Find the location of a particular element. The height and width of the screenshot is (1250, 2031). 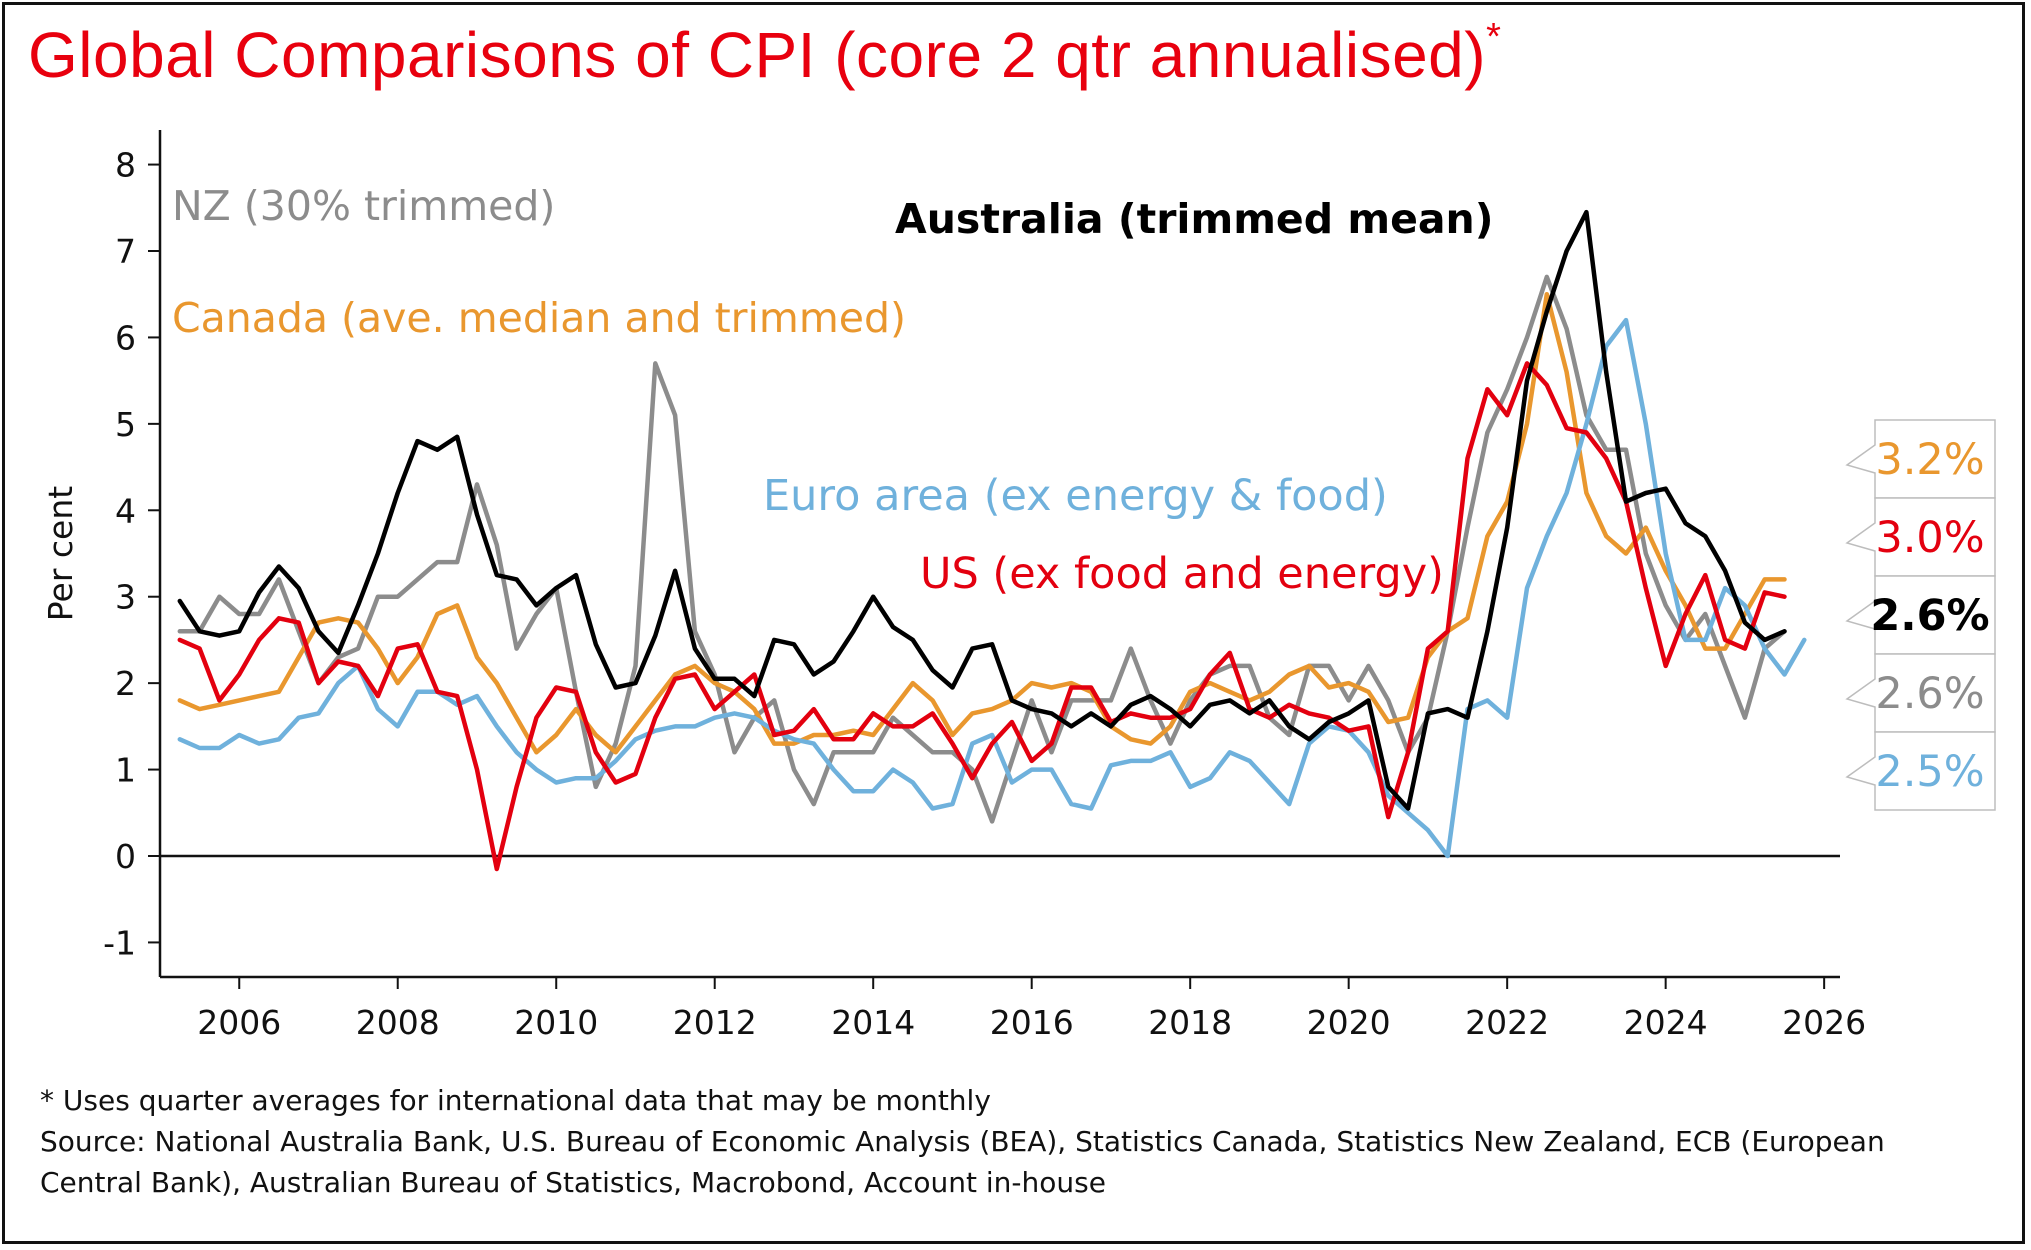

y-tick-label: 1 is located at coordinates (125, 770).